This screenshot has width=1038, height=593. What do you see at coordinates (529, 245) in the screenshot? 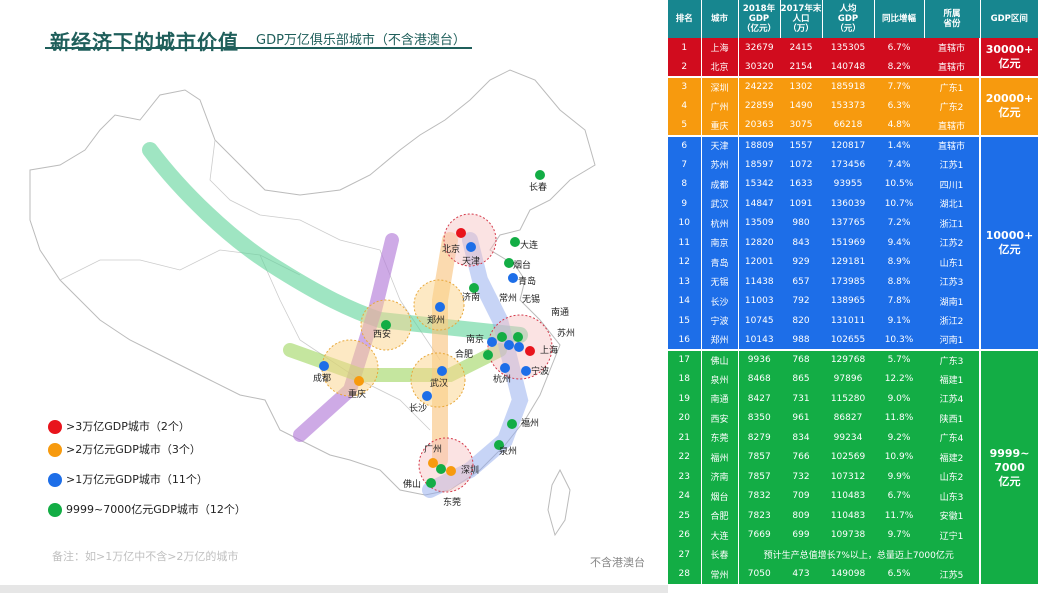
I see `svg-text: 大连` at bounding box center [529, 245].